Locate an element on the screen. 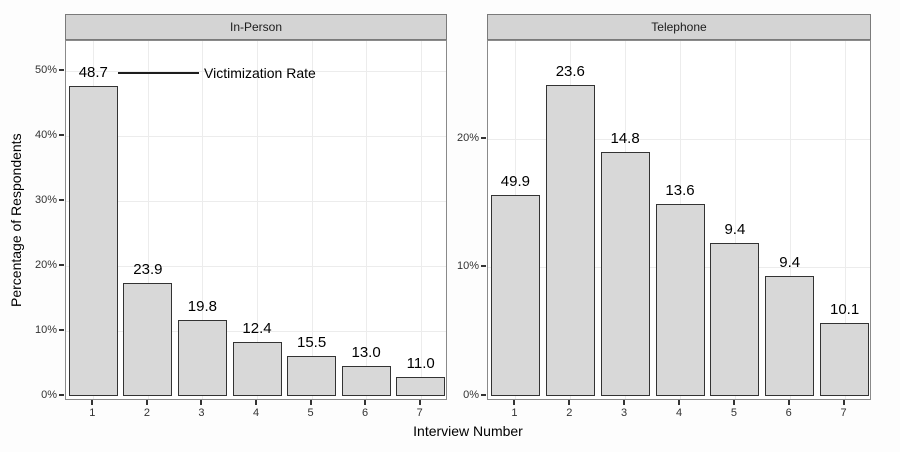 This screenshot has width=900, height=452. bar-value-label: 14.8 is located at coordinates (625, 138).